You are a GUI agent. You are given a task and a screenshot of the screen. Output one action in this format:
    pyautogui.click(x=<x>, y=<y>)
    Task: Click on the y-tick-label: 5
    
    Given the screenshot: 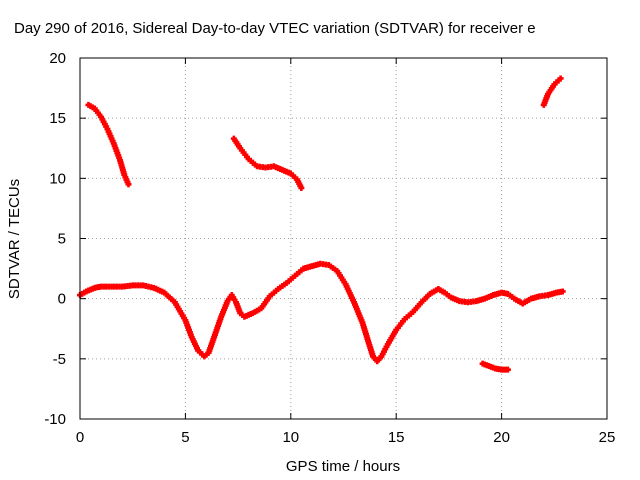 What is the action you would take?
    pyautogui.click(x=62, y=239)
    